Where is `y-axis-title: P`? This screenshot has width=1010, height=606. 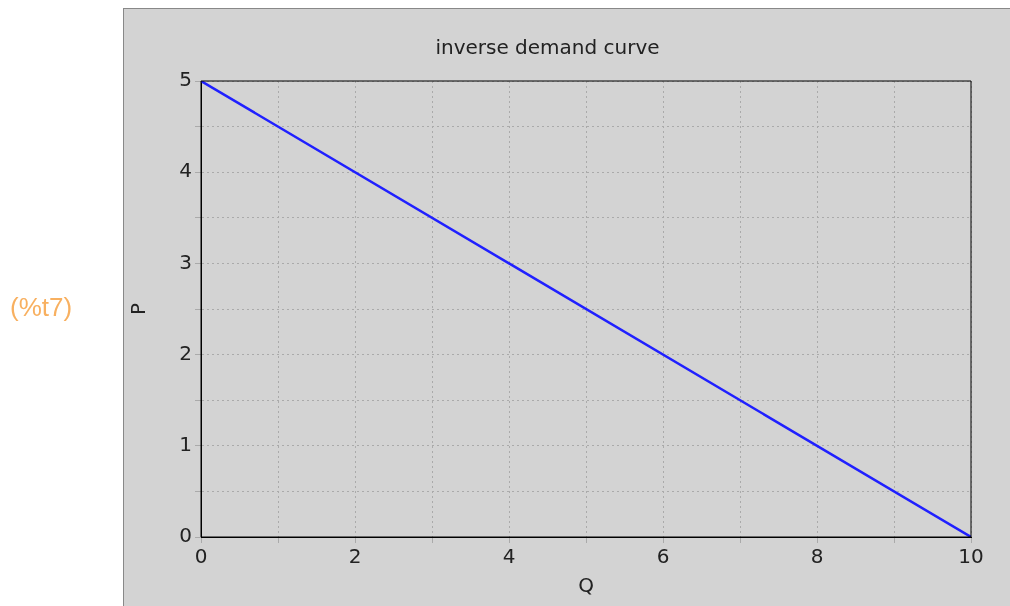 y-axis-title: P is located at coordinates (138, 309).